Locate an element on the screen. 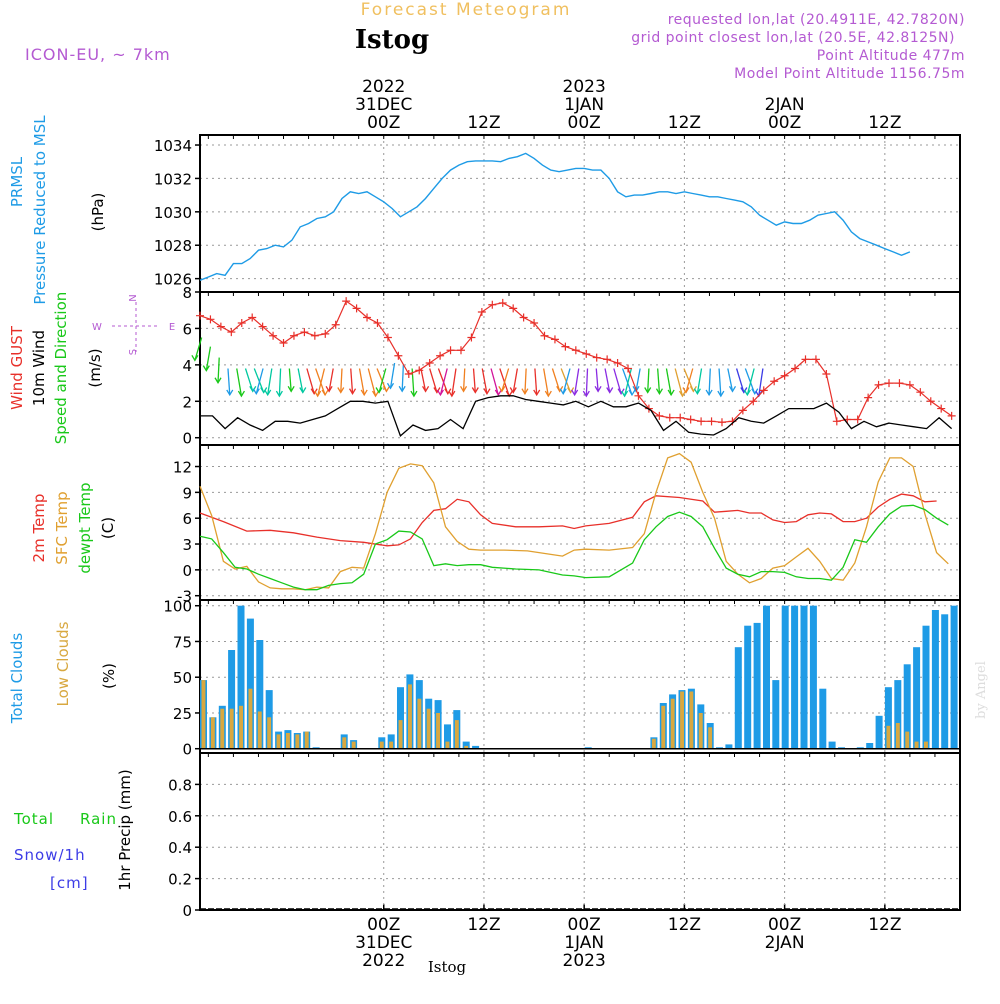 This screenshot has width=1000, height=1004. wind-gust-label: Wind GUST is located at coordinates (17, 367).